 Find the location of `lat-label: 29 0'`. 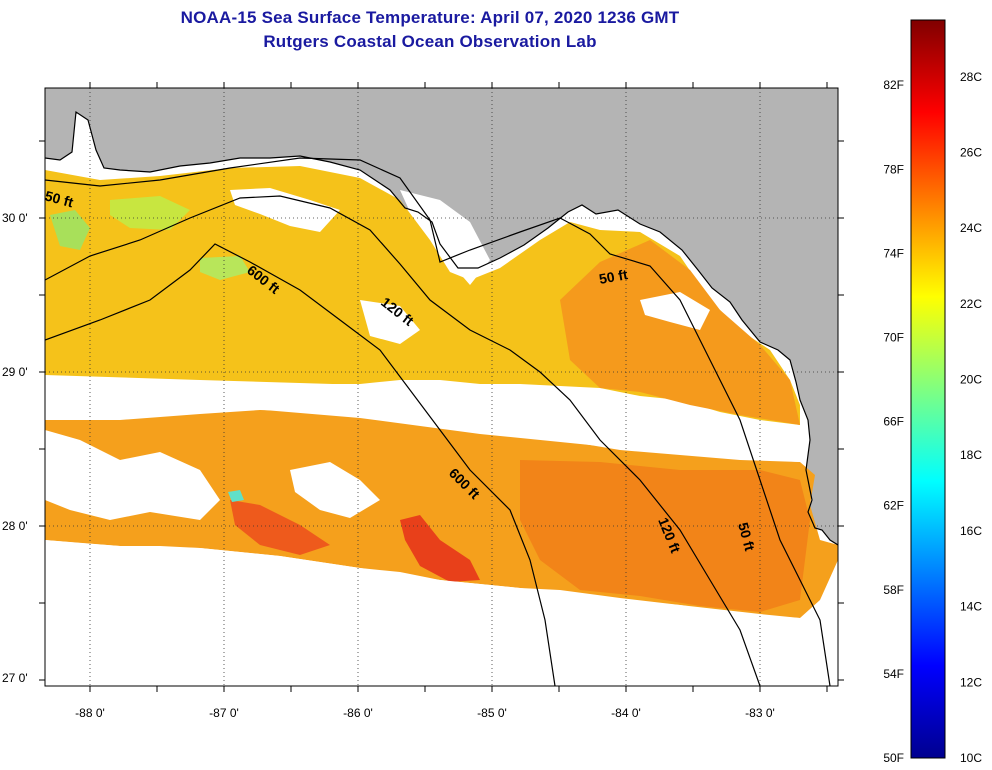

lat-label: 29 0' is located at coordinates (15, 372).